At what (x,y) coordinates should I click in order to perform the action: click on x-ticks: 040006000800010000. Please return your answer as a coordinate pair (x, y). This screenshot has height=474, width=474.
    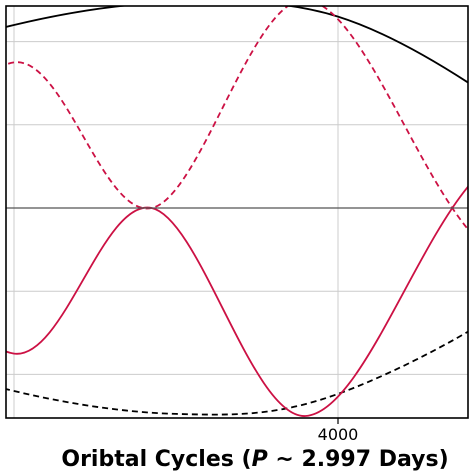
    Looking at the image, I should click on (338, 431).